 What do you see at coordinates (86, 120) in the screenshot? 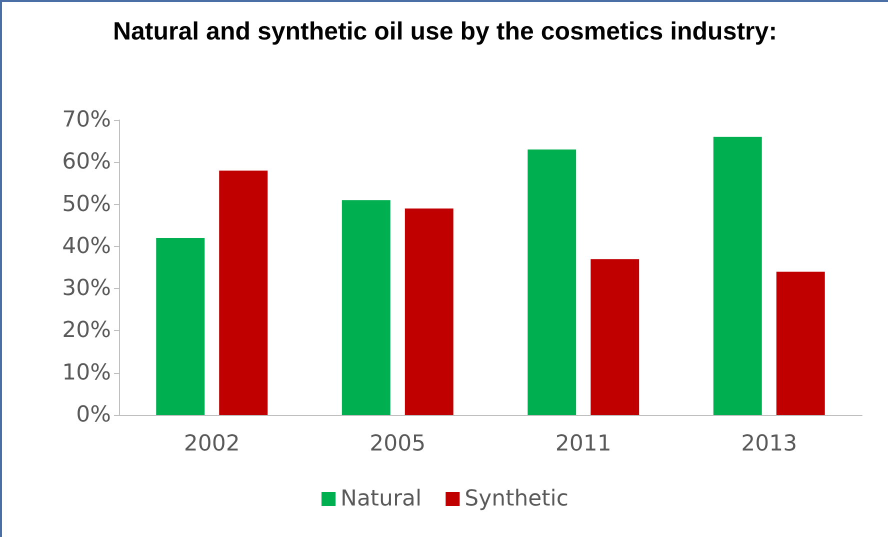
I see `y-tick-label: 70%` at bounding box center [86, 120].